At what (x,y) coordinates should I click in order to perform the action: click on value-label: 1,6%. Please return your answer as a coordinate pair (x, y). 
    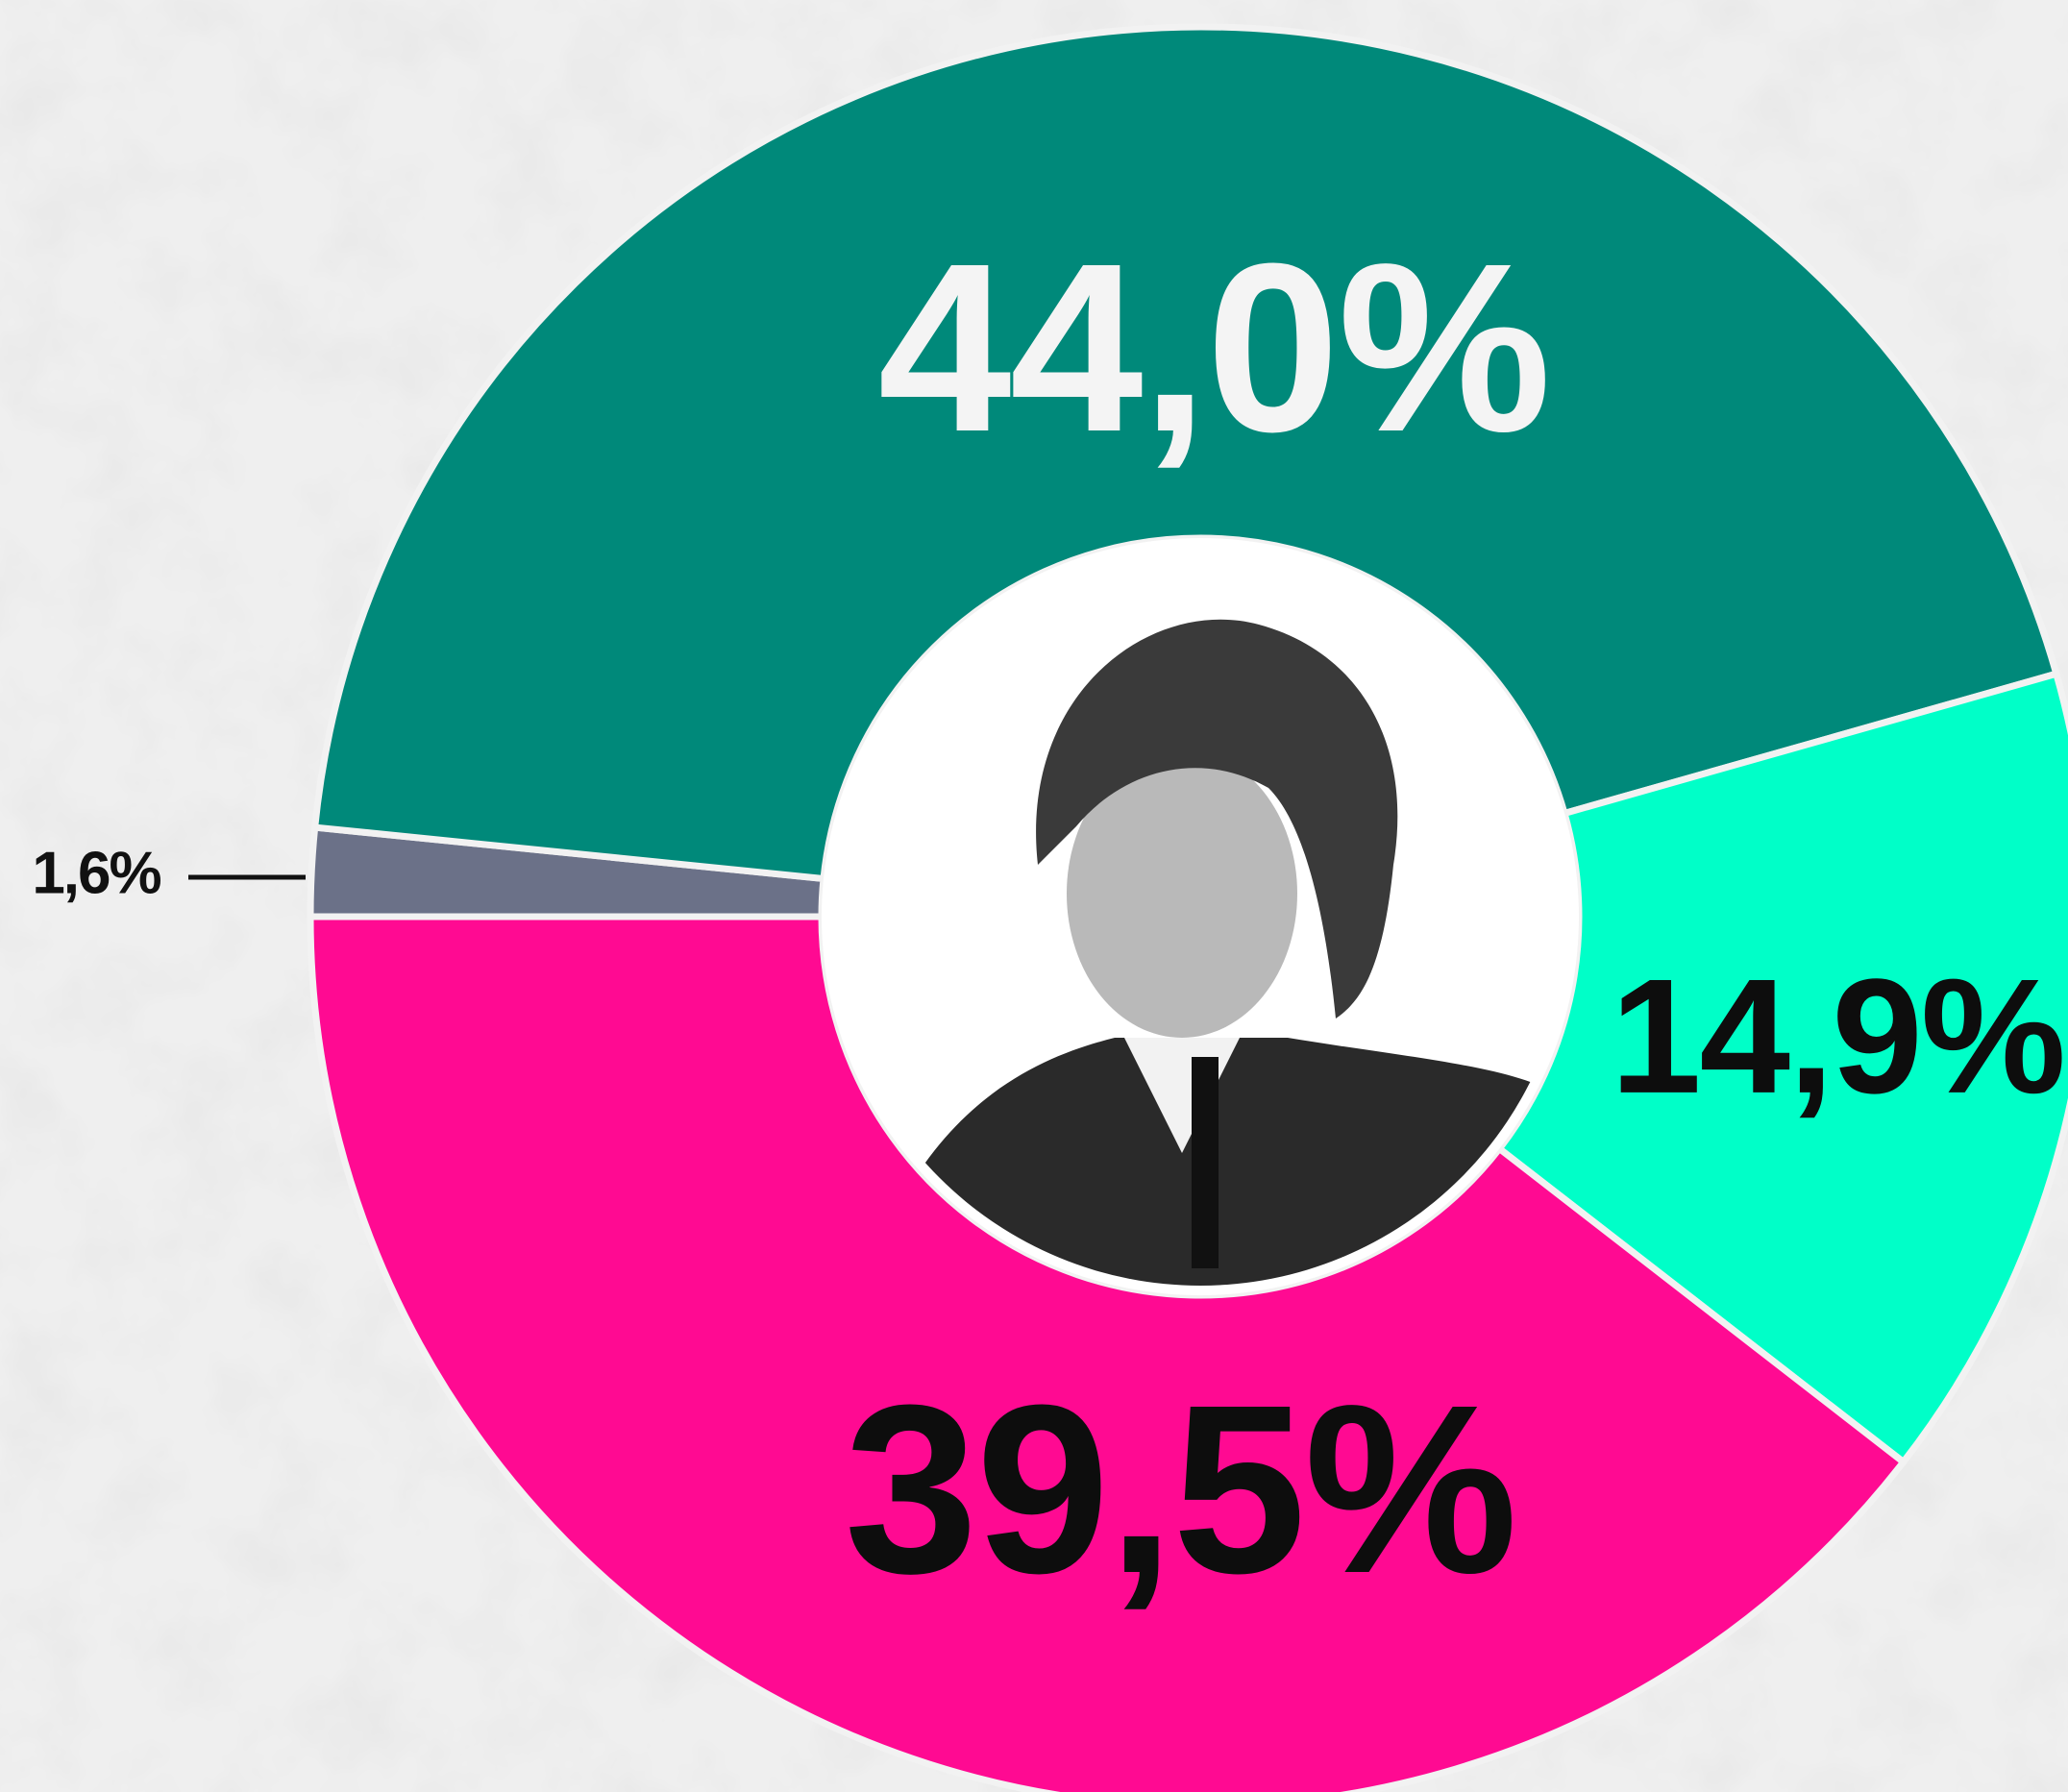
    Looking at the image, I should click on (96, 873).